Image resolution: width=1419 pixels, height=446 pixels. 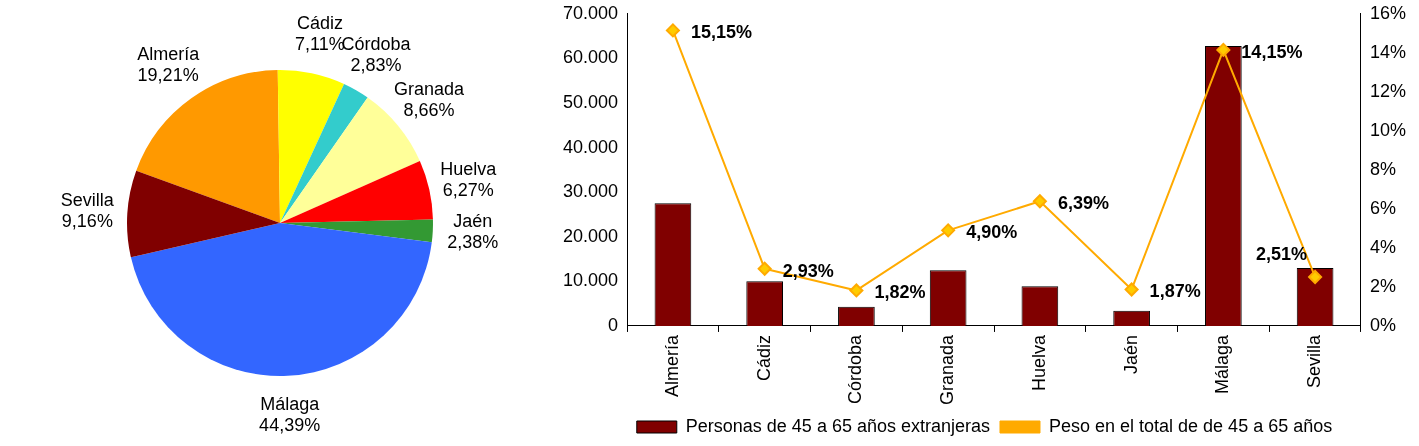 What do you see at coordinates (87, 199) in the screenshot?
I see `slice-label: Sevilla` at bounding box center [87, 199].